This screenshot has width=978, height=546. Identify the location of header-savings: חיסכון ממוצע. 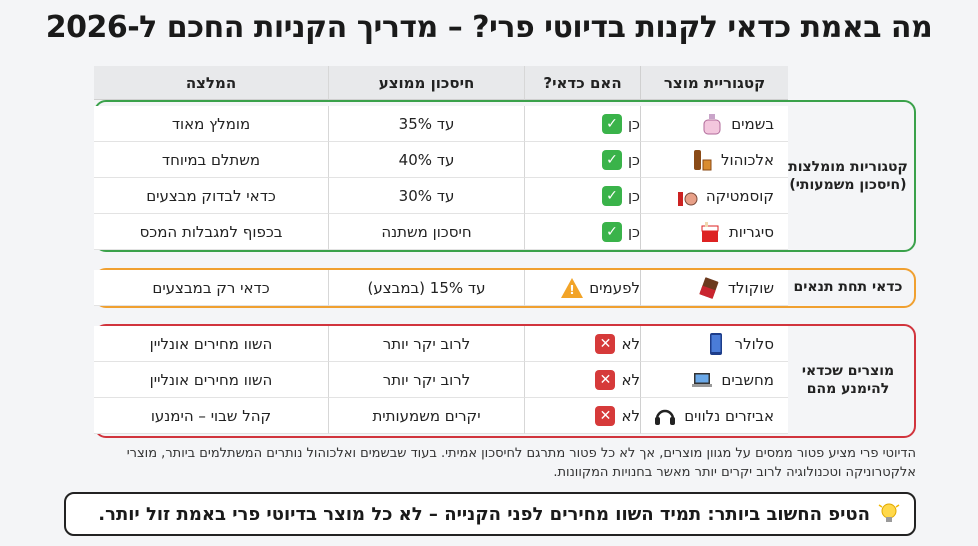
(426, 83).